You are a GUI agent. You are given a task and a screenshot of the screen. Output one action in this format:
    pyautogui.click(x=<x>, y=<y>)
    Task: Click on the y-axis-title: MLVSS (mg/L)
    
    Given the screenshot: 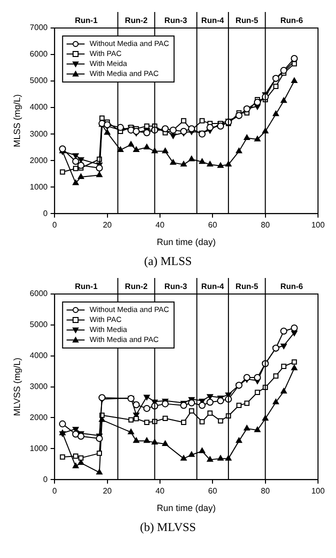 What is the action you would take?
    pyautogui.click(x=17, y=387)
    